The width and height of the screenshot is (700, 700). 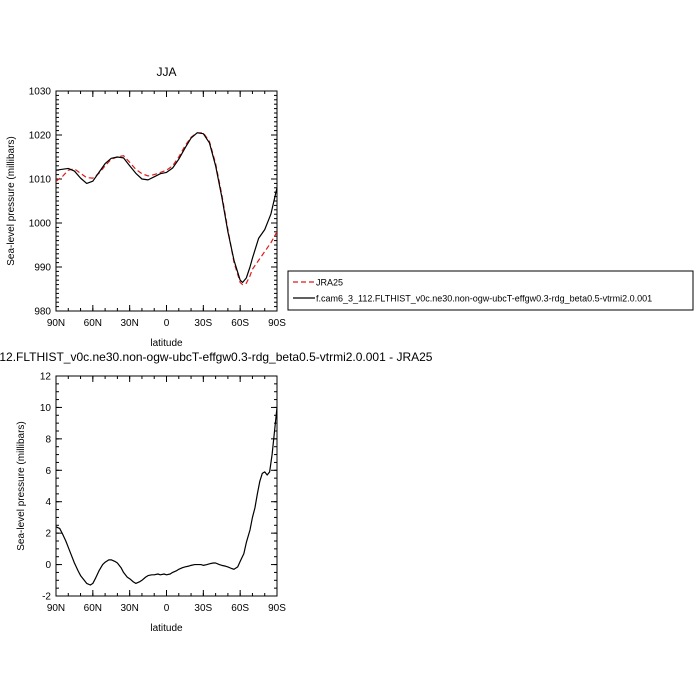 I want to click on y-tick-label: 8, so click(x=48, y=439).